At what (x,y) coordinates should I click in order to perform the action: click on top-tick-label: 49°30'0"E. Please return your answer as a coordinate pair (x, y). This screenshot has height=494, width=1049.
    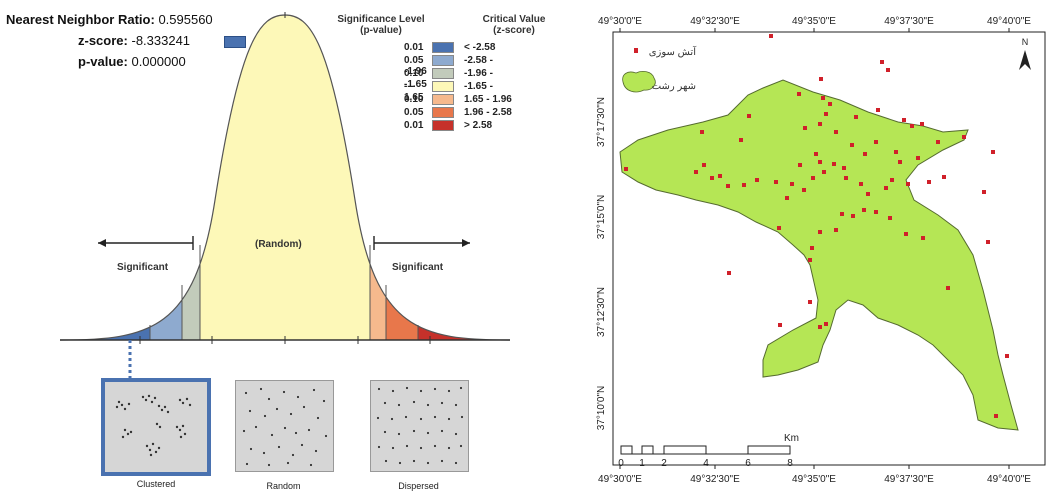
    Looking at the image, I should click on (620, 21).